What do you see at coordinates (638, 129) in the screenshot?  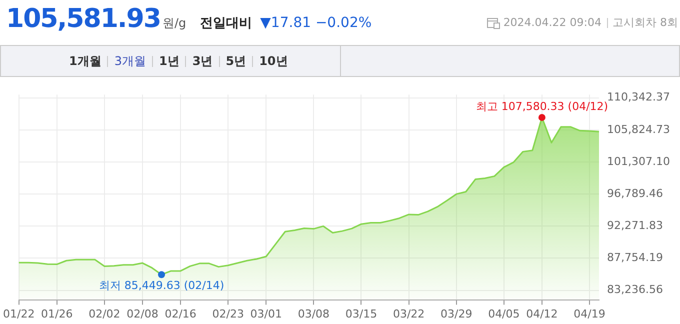 I see `y-tick-label: 105,824.73` at bounding box center [638, 129].